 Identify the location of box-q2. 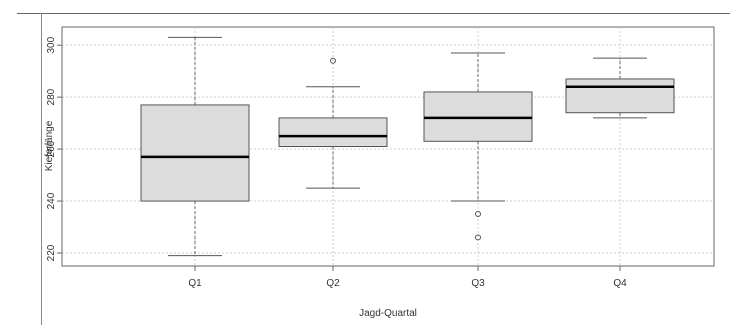
(333, 123).